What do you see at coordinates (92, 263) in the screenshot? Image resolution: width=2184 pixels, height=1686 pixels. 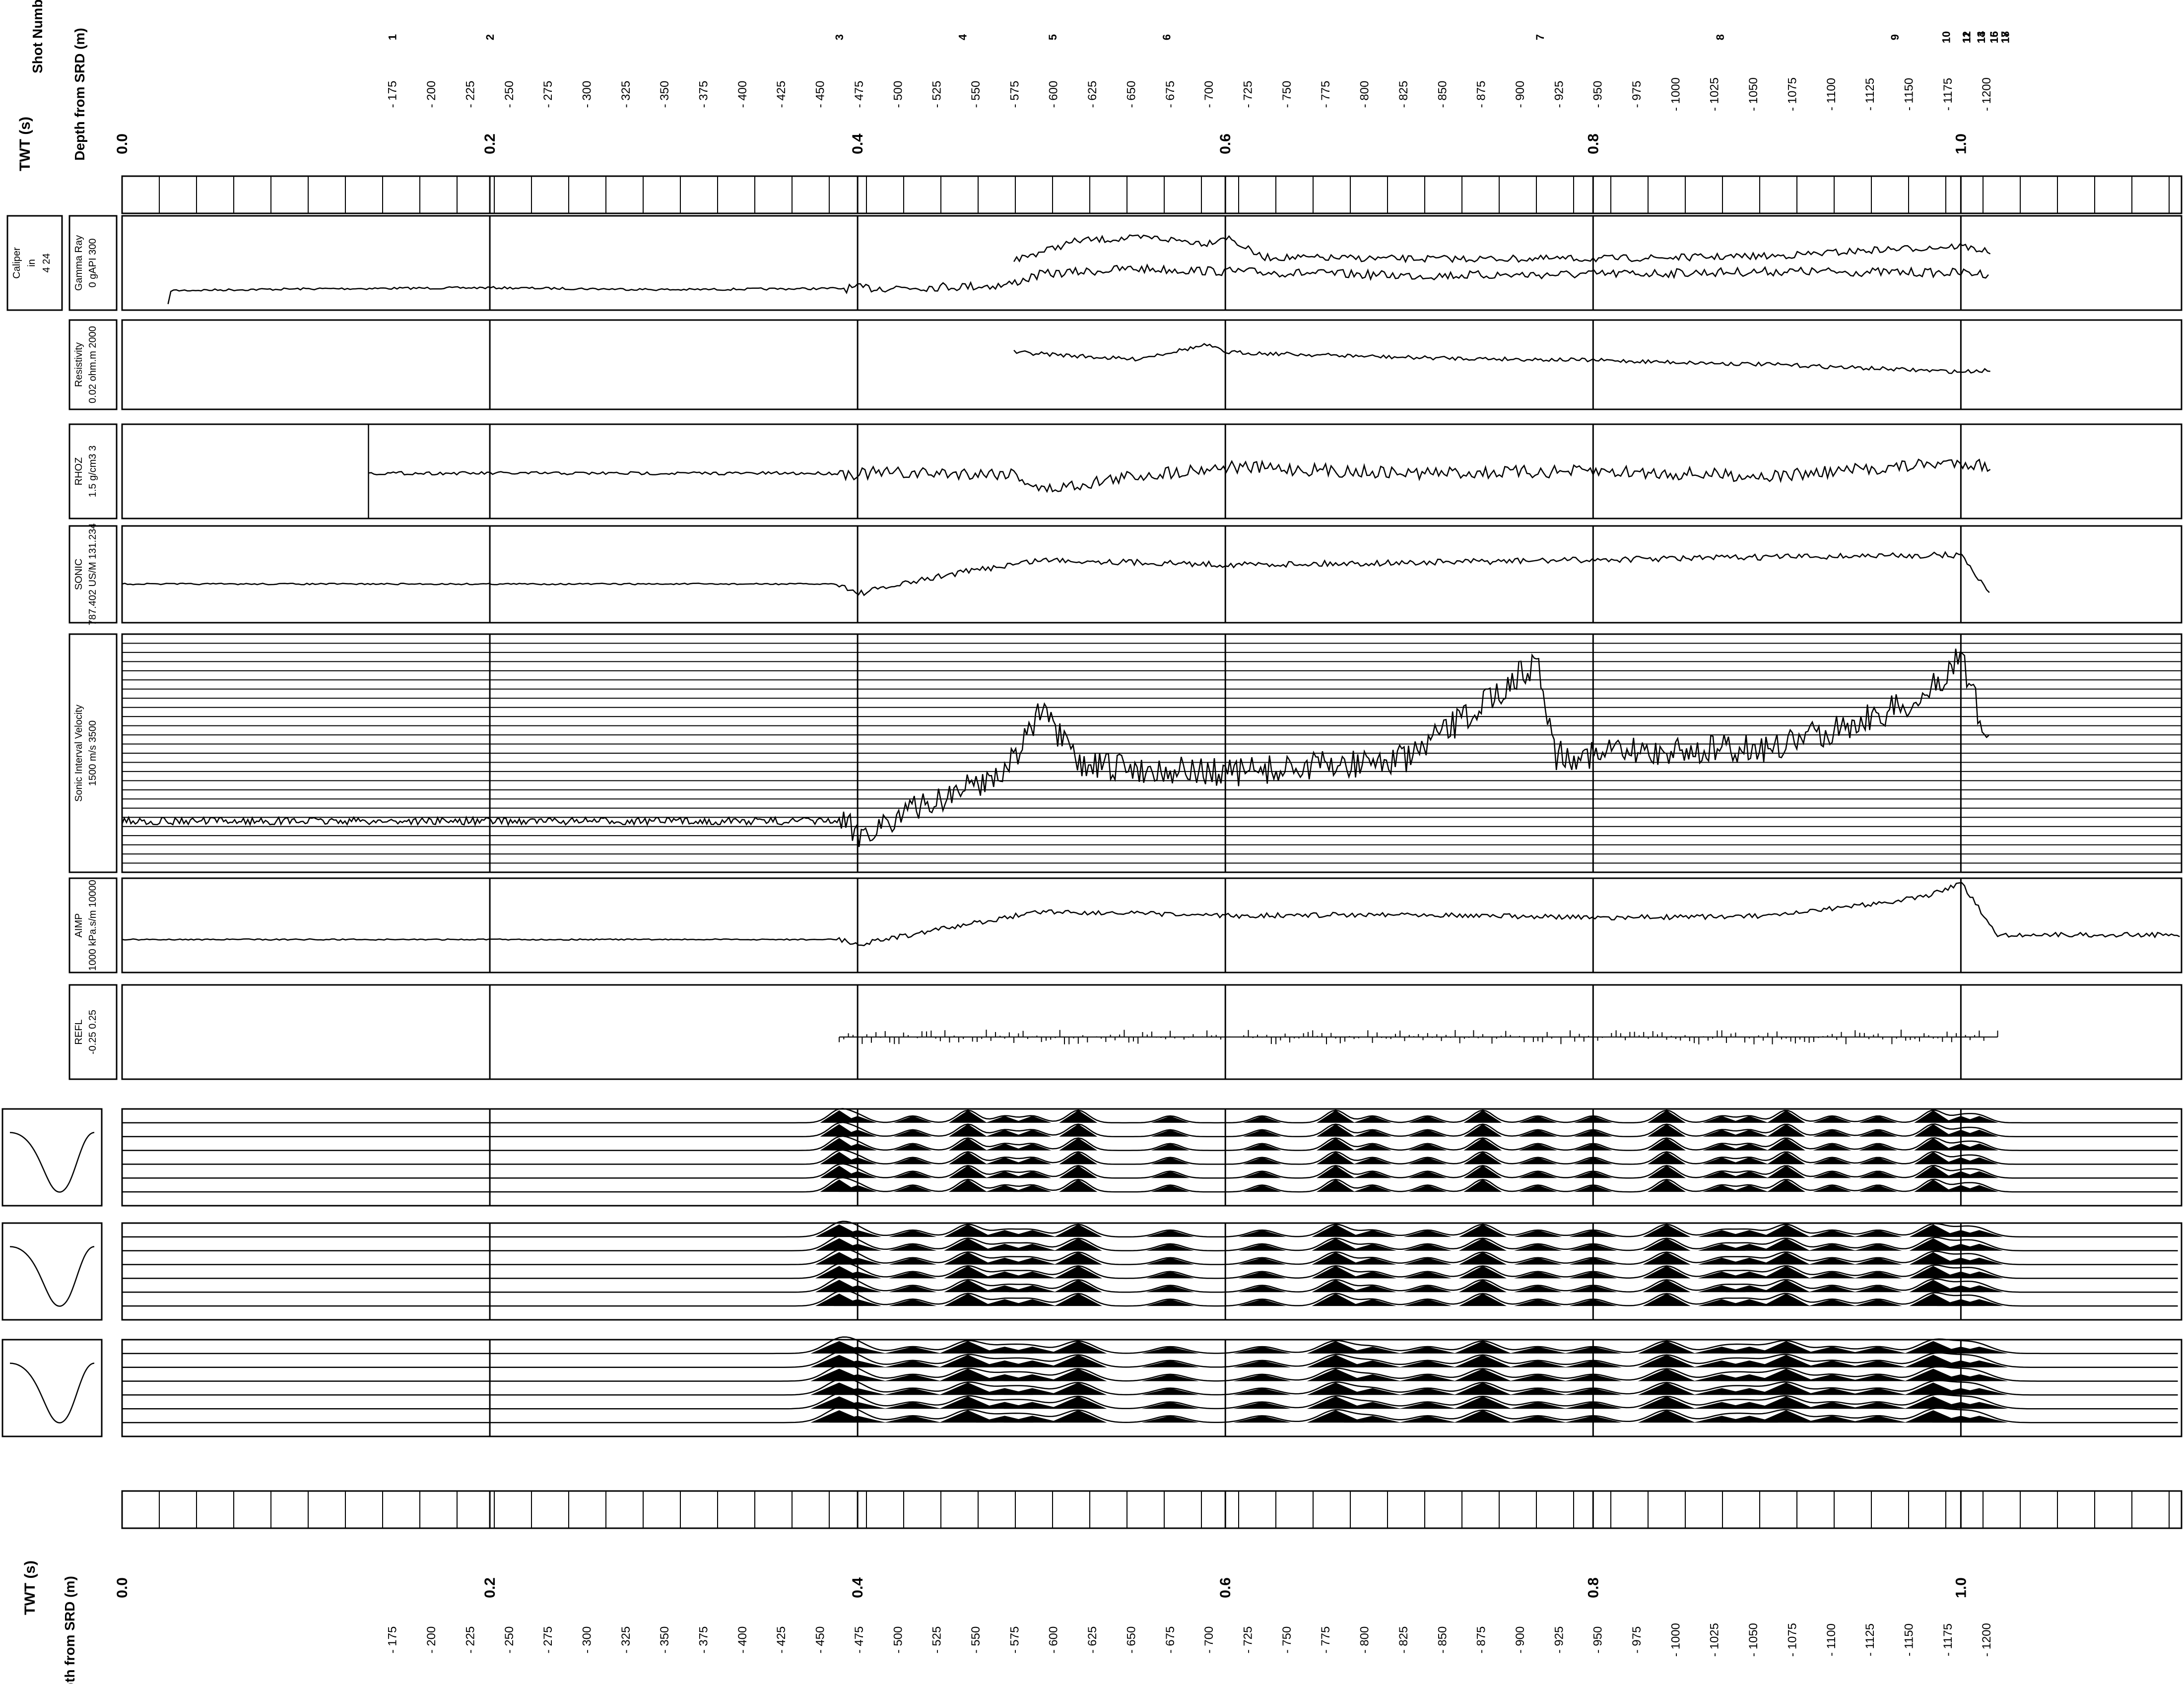 I see `legend-text: 0 gAPI 300` at bounding box center [92, 263].